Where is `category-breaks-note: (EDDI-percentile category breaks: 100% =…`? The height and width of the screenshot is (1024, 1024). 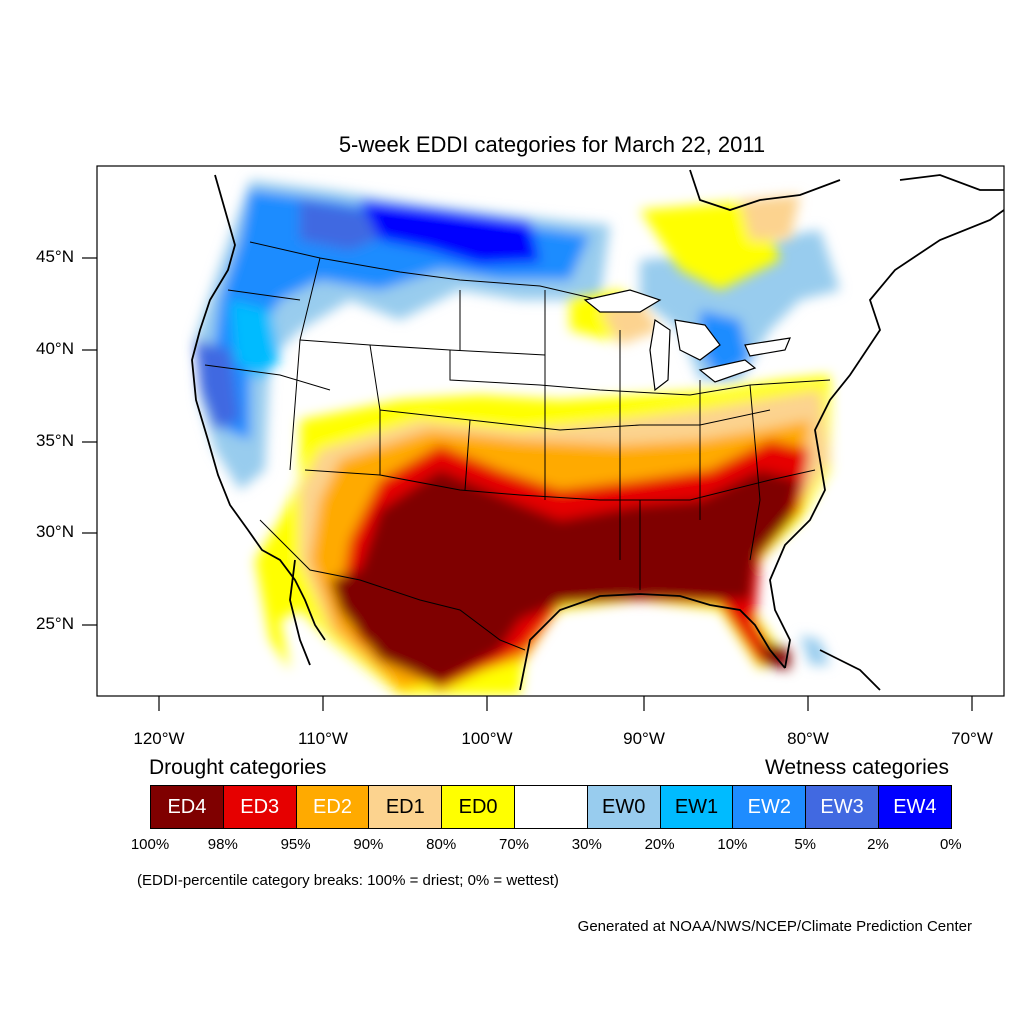
category-breaks-note: (EDDI-percentile category breaks: 100% =… is located at coordinates (348, 880).